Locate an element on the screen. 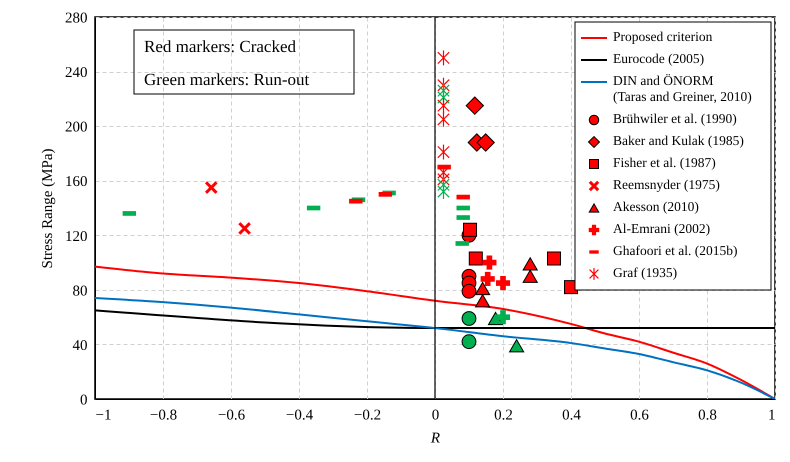 The width and height of the screenshot is (790, 462). x-tick-label: −0.4 is located at coordinates (300, 416).